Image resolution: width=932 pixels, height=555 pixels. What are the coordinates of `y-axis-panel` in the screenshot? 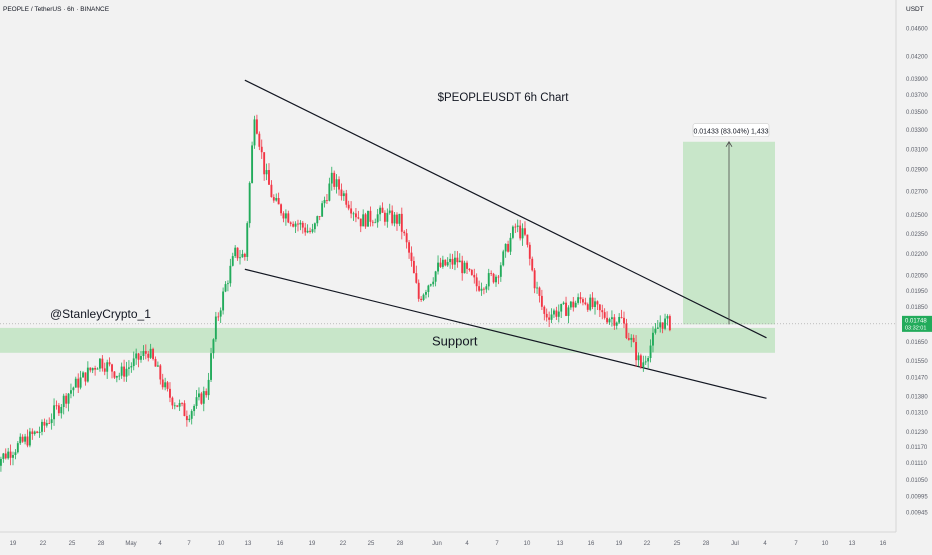 It's located at (914, 275).